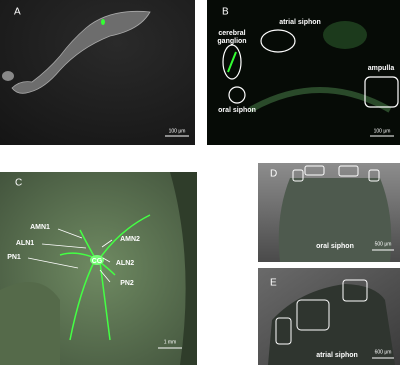 The height and width of the screenshot is (365, 400). I want to click on panel-label: A, so click(17, 12).